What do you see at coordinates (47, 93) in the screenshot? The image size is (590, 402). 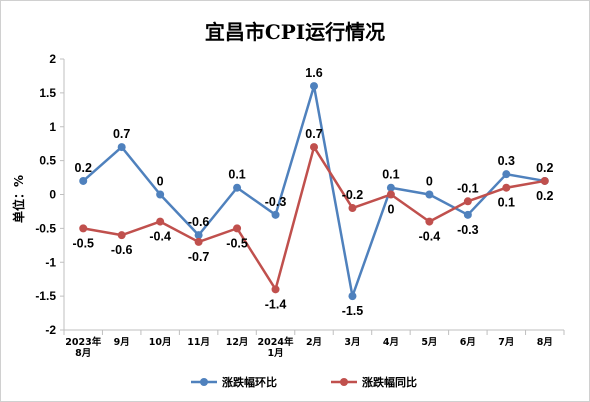 I see `y-tick-label: 1.5` at bounding box center [47, 93].